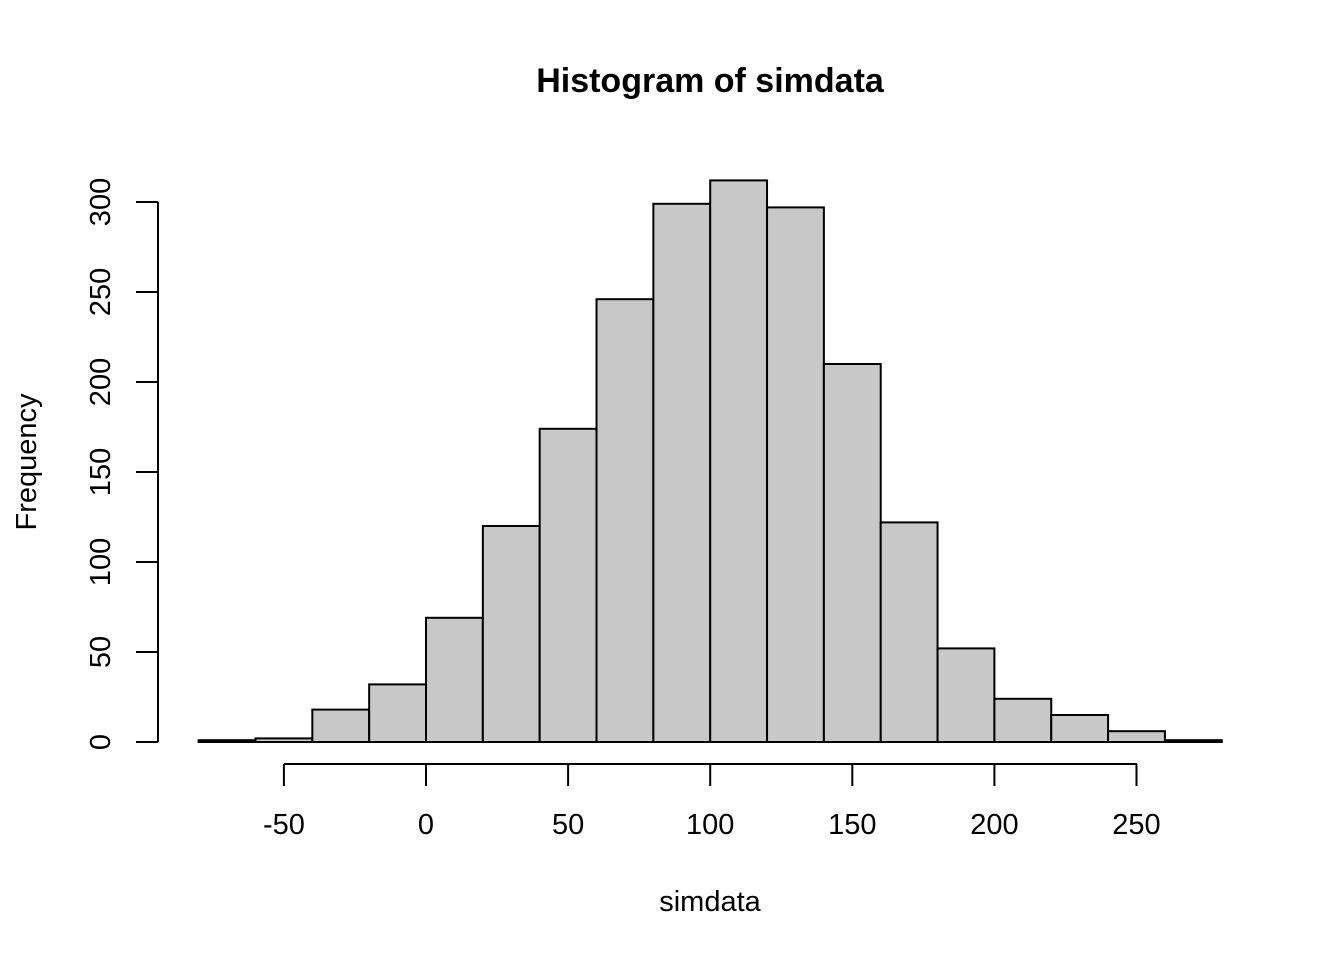 The width and height of the screenshot is (1344, 960). I want to click on y-tick-label: 50, so click(101, 652).